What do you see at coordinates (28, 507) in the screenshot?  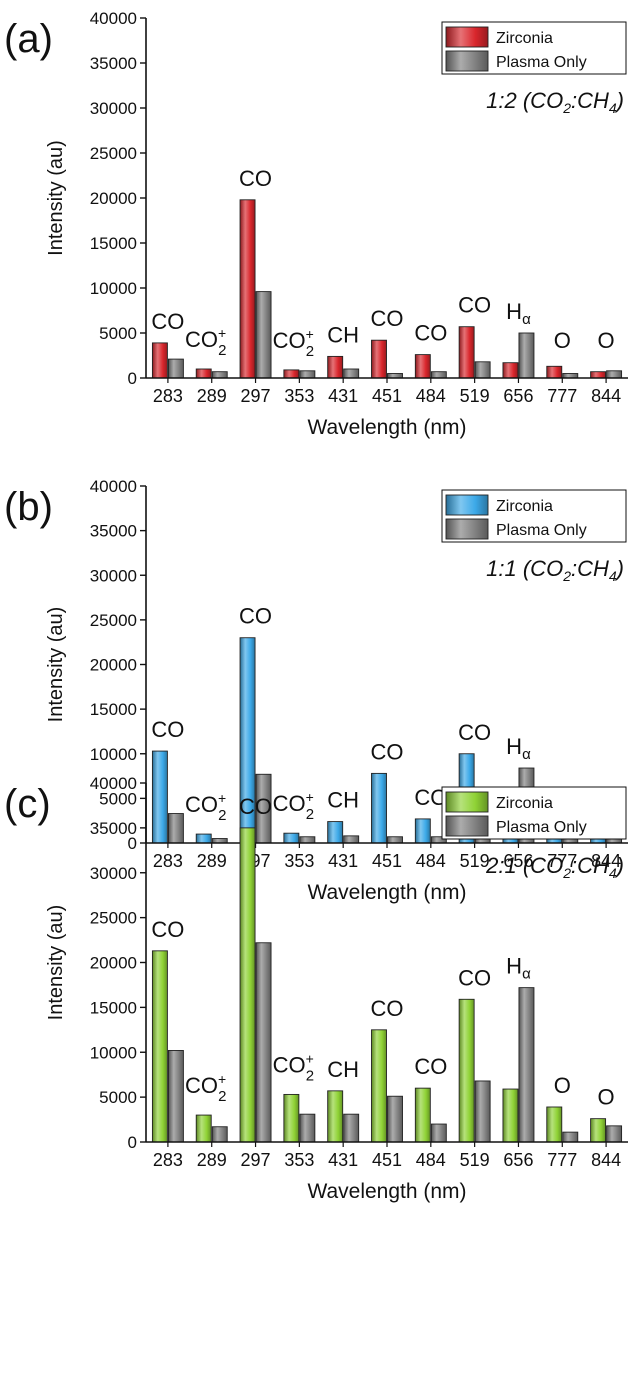 I see `panel-label: (b)` at bounding box center [28, 507].